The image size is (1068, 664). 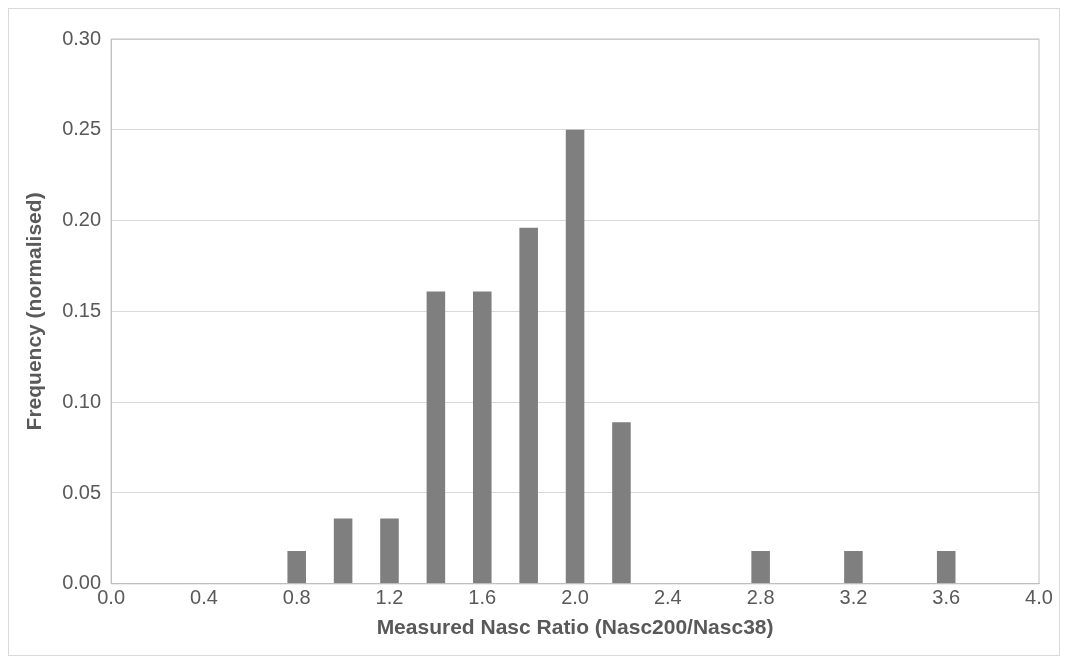 What do you see at coordinates (82, 309) in the screenshot?
I see `y-tick-label: 0.15` at bounding box center [82, 309].